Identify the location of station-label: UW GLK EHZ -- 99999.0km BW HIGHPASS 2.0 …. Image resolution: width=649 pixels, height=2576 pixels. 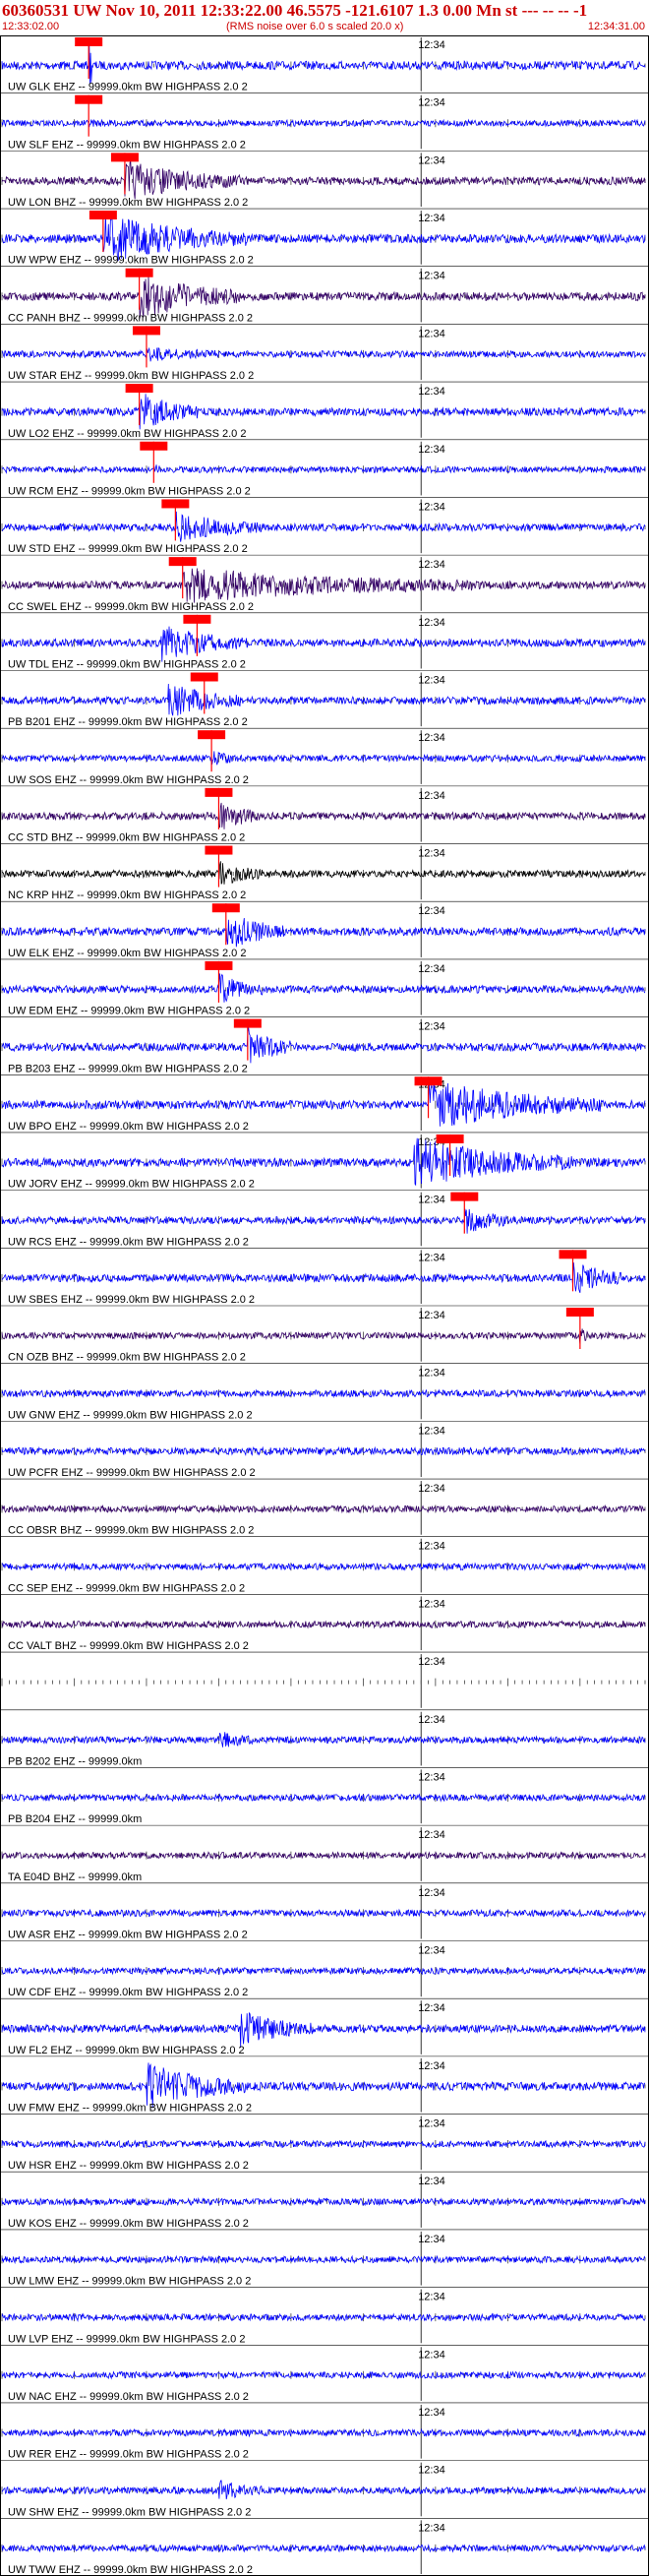
(128, 87).